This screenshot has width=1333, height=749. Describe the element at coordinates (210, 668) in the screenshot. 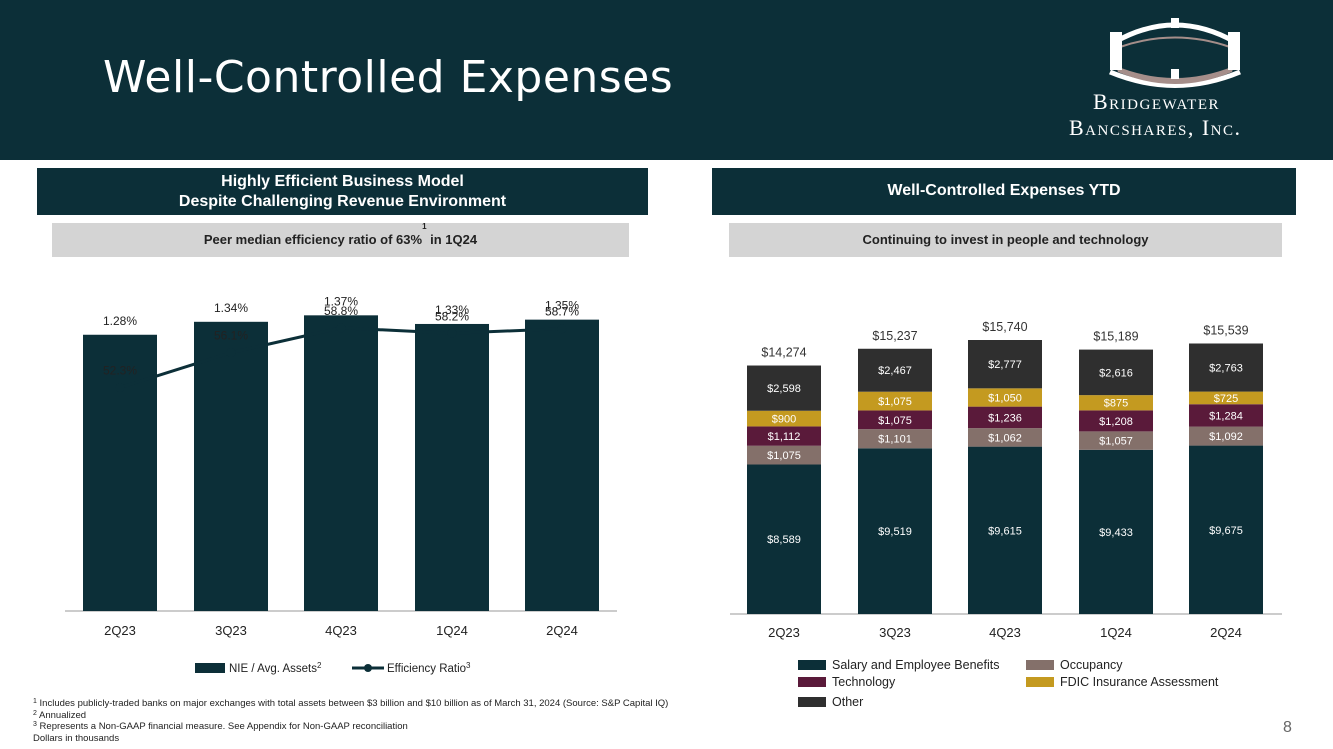

I see `legend-nie-swatch` at that location.